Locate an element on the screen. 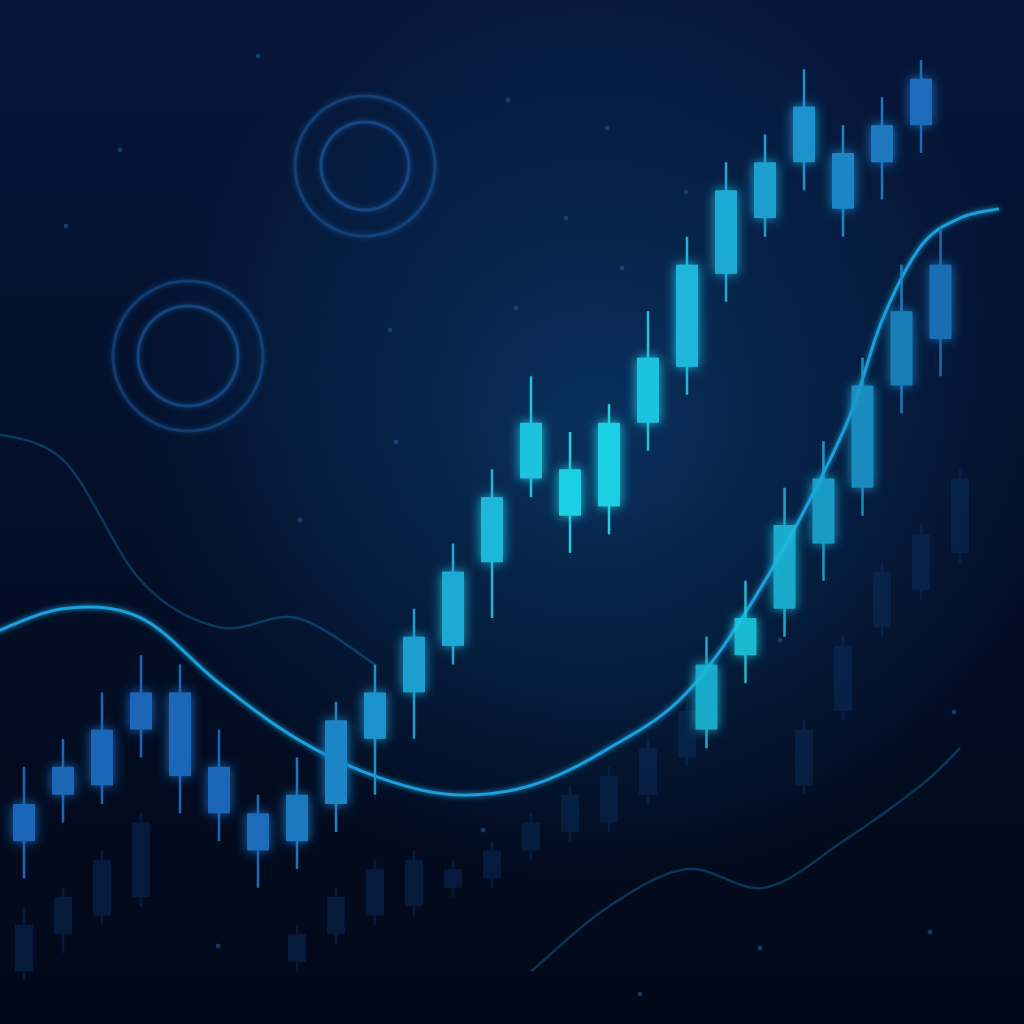  secondary-candles is located at coordinates (823, 488).